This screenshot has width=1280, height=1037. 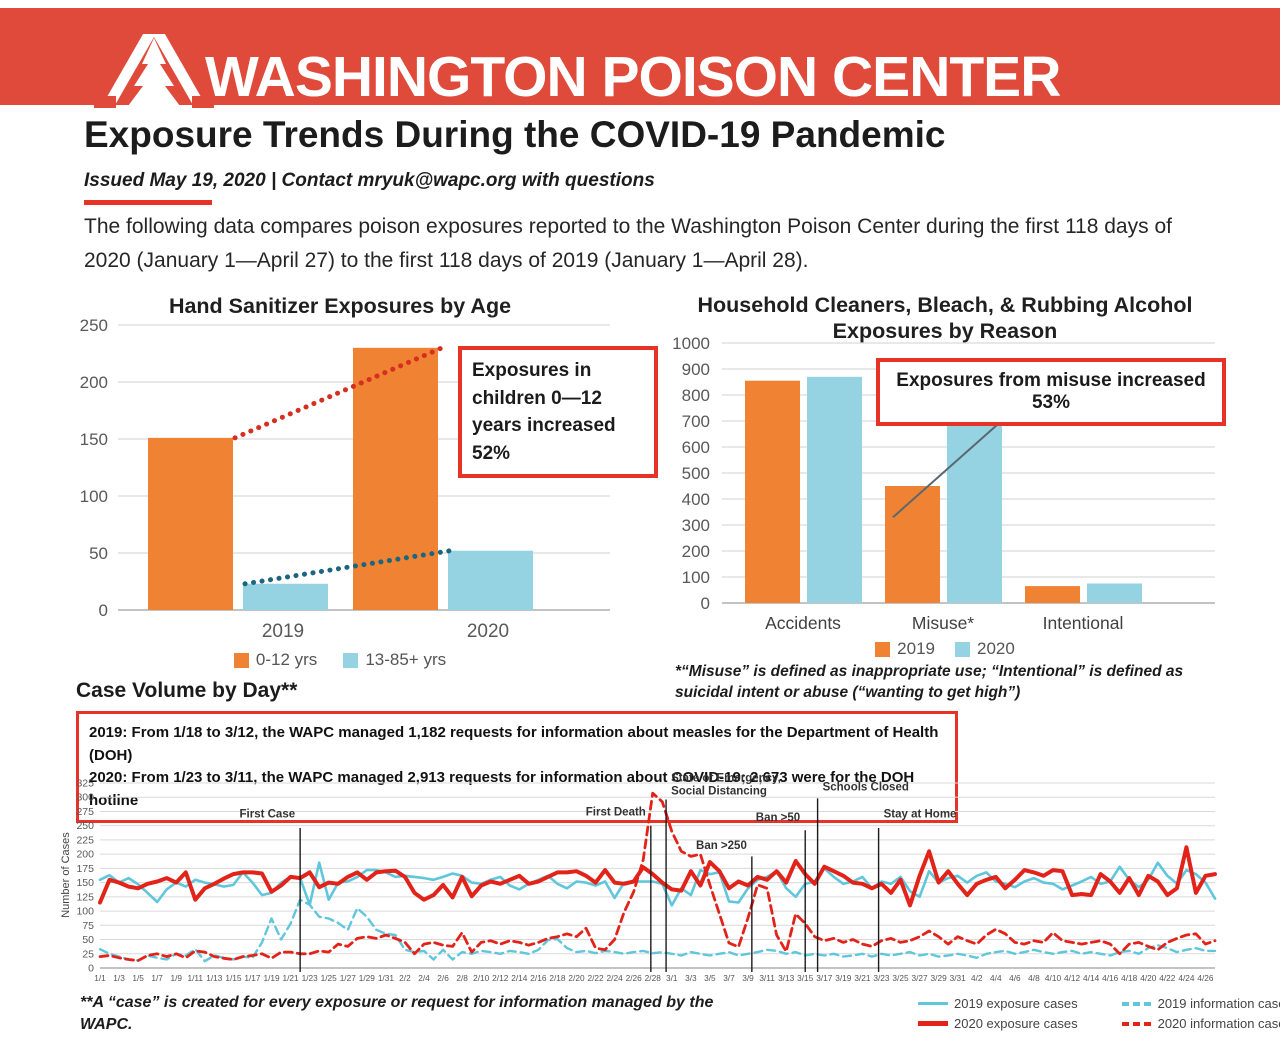 What do you see at coordinates (634, 978) in the screenshot?
I see `x-tick-label: 2/26` at bounding box center [634, 978].